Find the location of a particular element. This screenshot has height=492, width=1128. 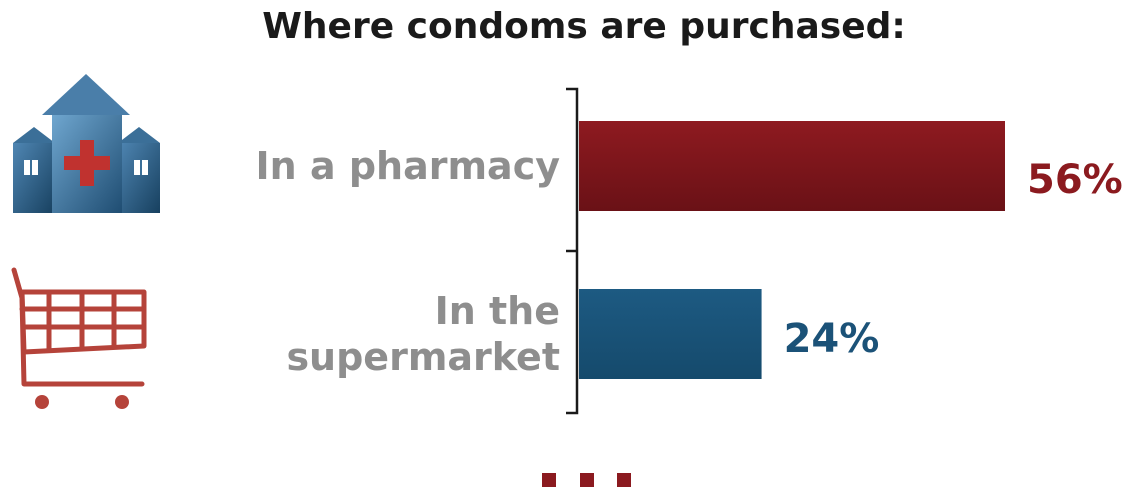

category-label-1: In the supermarket is located at coordinates (423, 334).